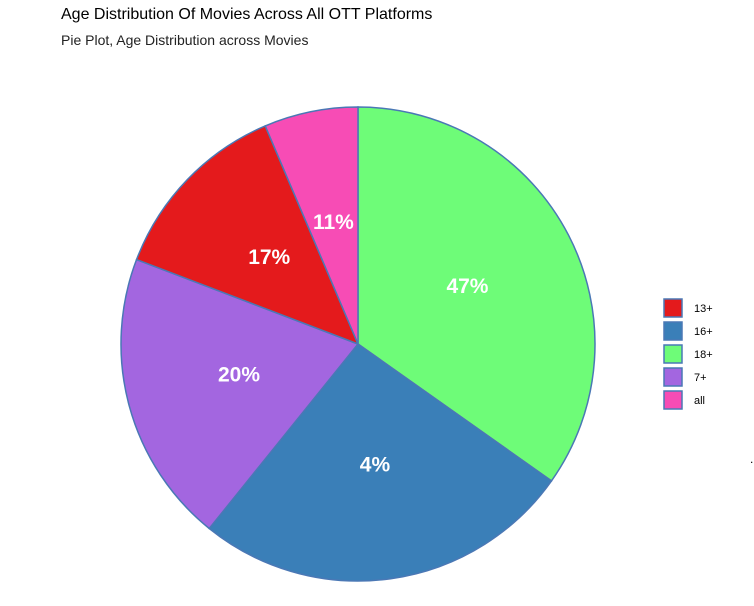  Describe the element at coordinates (673, 354) in the screenshot. I see `legend-swatch-18+` at that location.